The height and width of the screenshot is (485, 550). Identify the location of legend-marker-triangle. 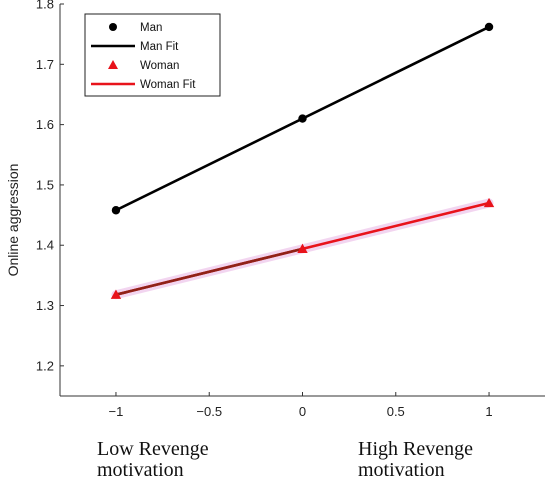
(113, 64).